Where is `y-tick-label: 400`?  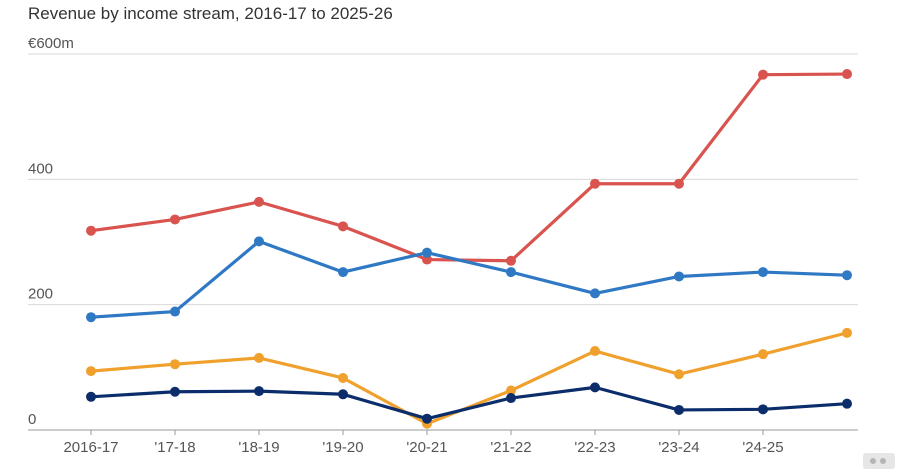
y-tick-label: 400 is located at coordinates (40, 168).